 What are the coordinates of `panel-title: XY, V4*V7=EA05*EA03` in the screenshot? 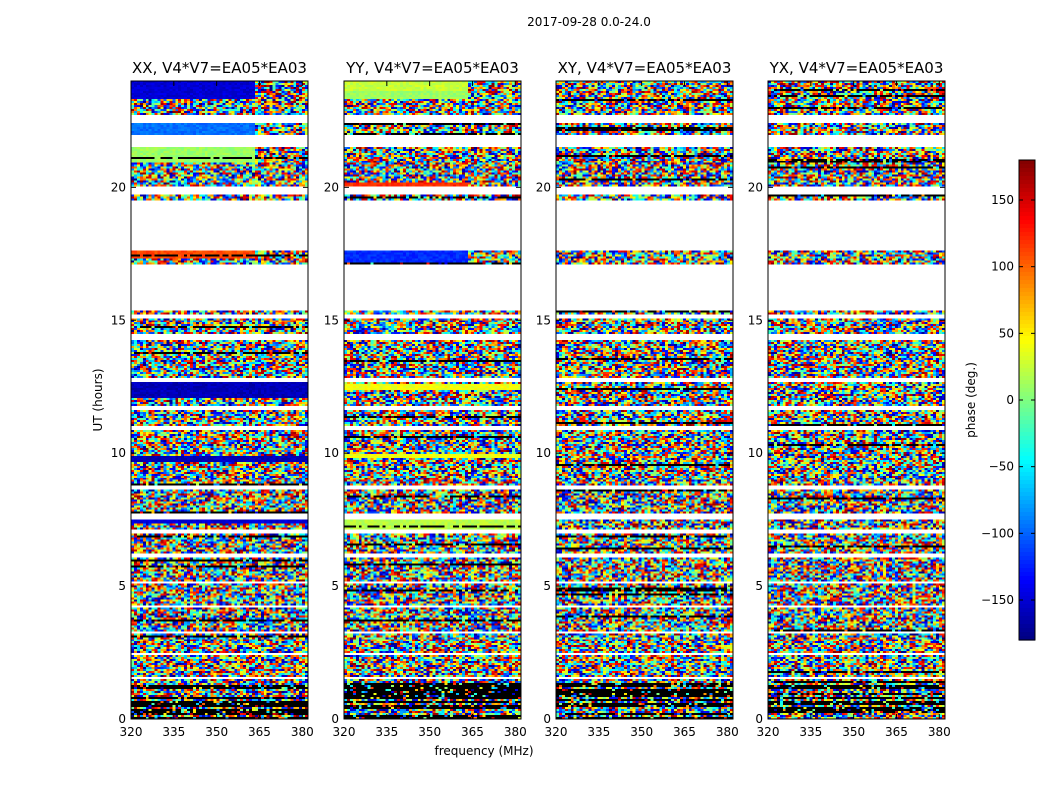 It's located at (645, 68).